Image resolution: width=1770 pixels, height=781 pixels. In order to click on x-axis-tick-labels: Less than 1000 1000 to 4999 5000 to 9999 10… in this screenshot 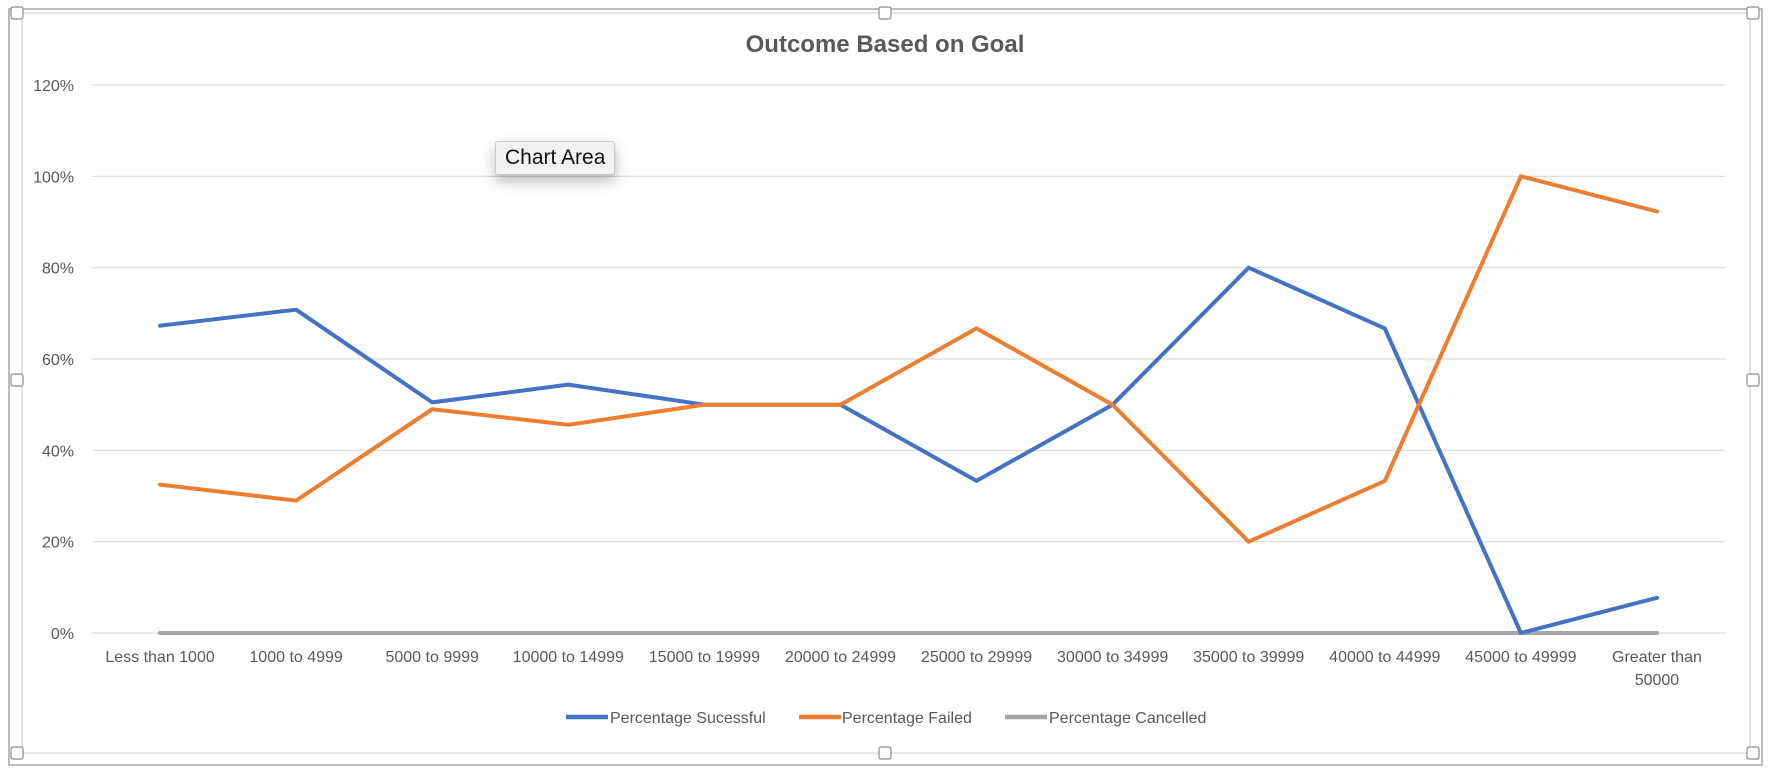, I will do `click(903, 669)`.